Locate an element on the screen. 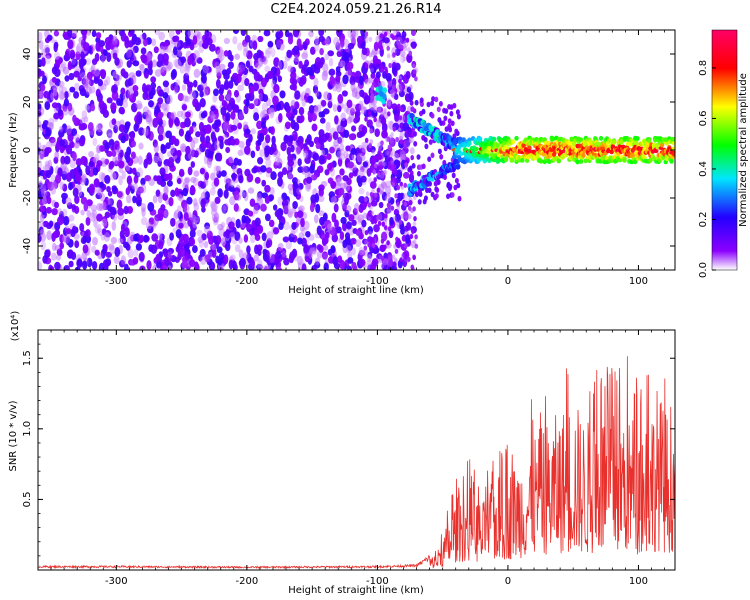 This screenshot has width=750, height=600. colorbar-tick-label: 0.4 is located at coordinates (703, 169).